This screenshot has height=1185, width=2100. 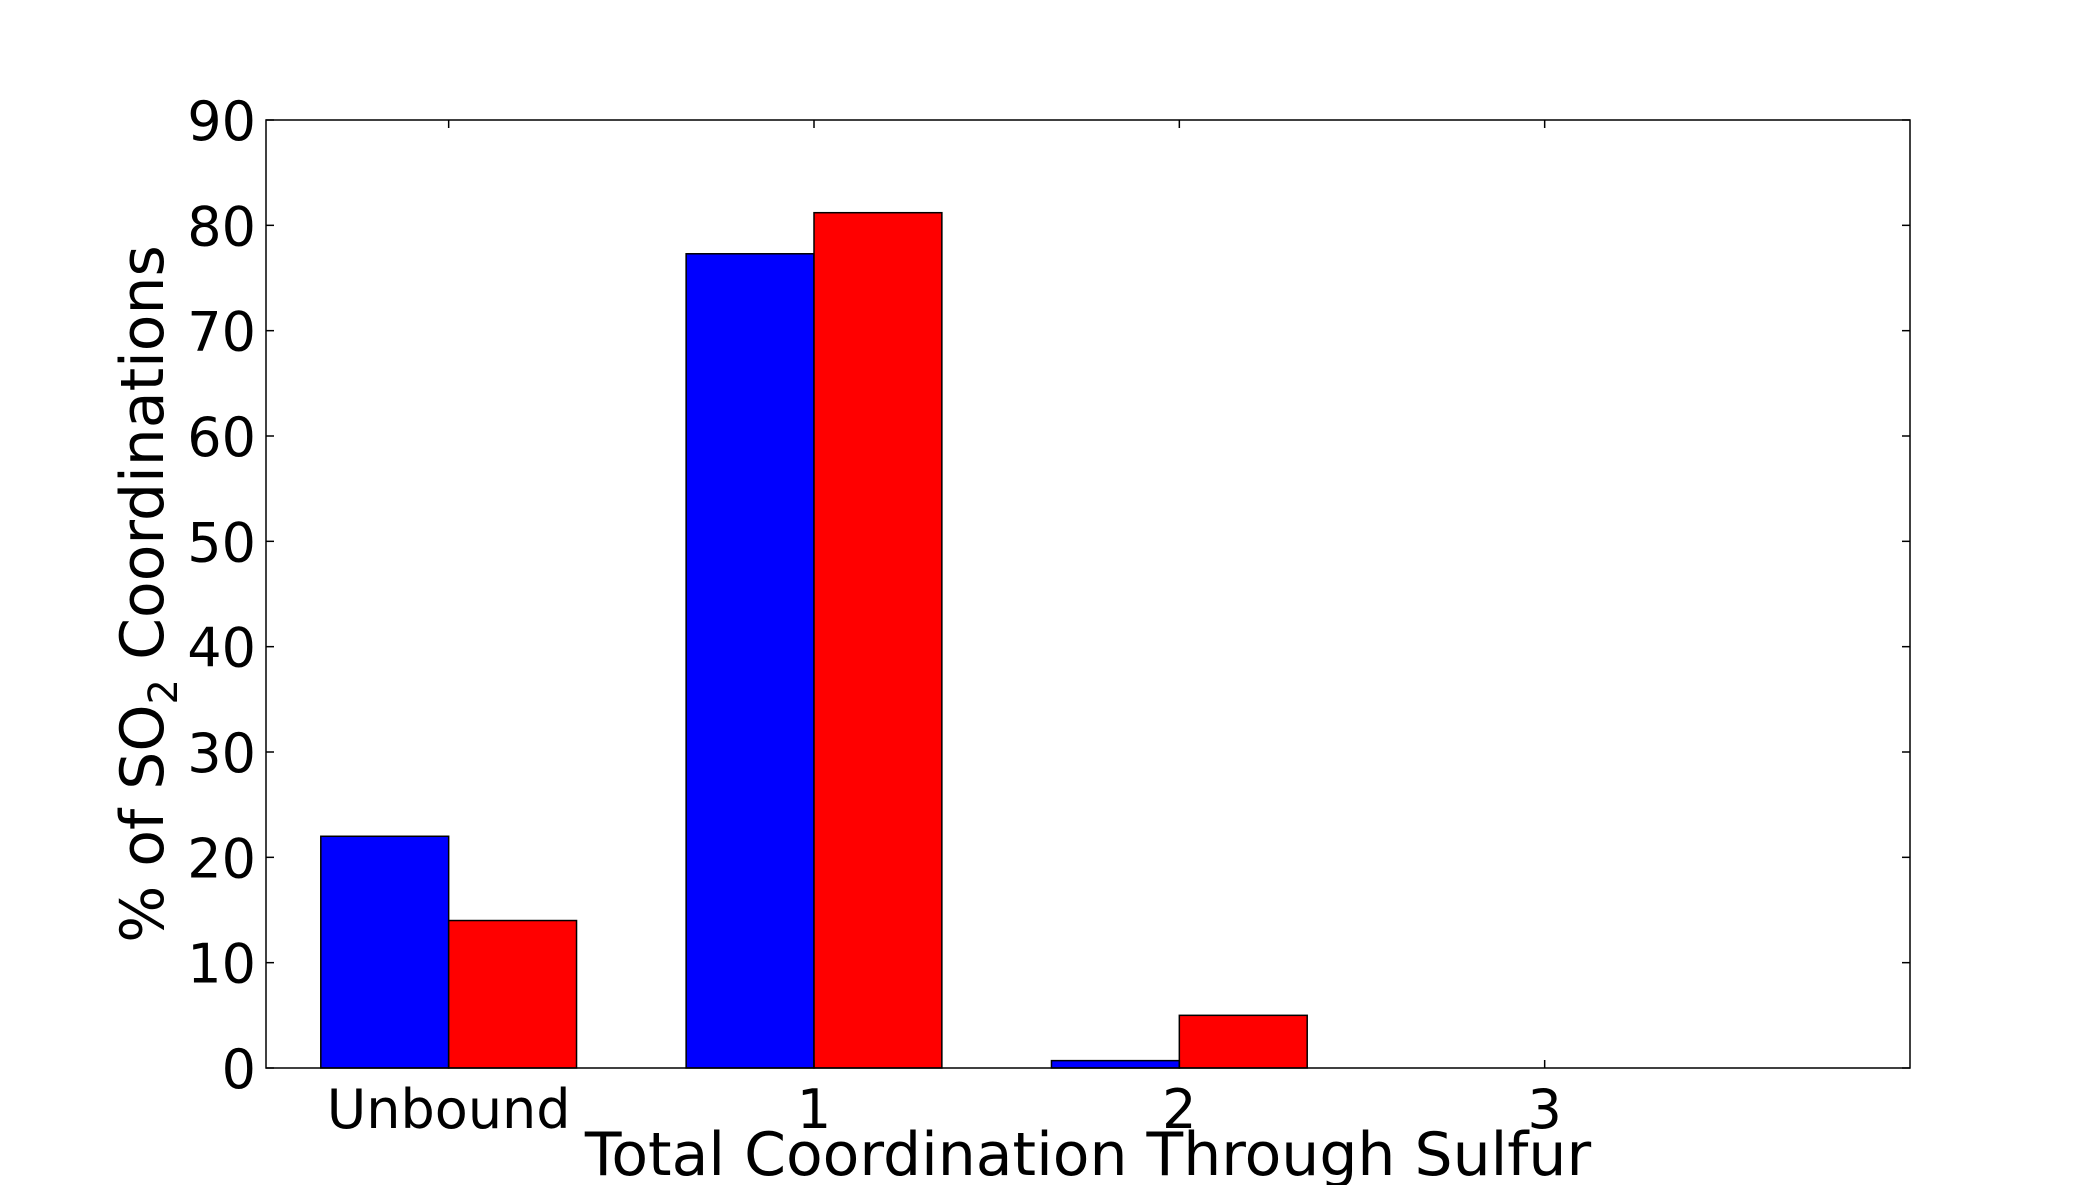 What do you see at coordinates (512, 994) in the screenshot?
I see `bar-series2-unbound` at bounding box center [512, 994].